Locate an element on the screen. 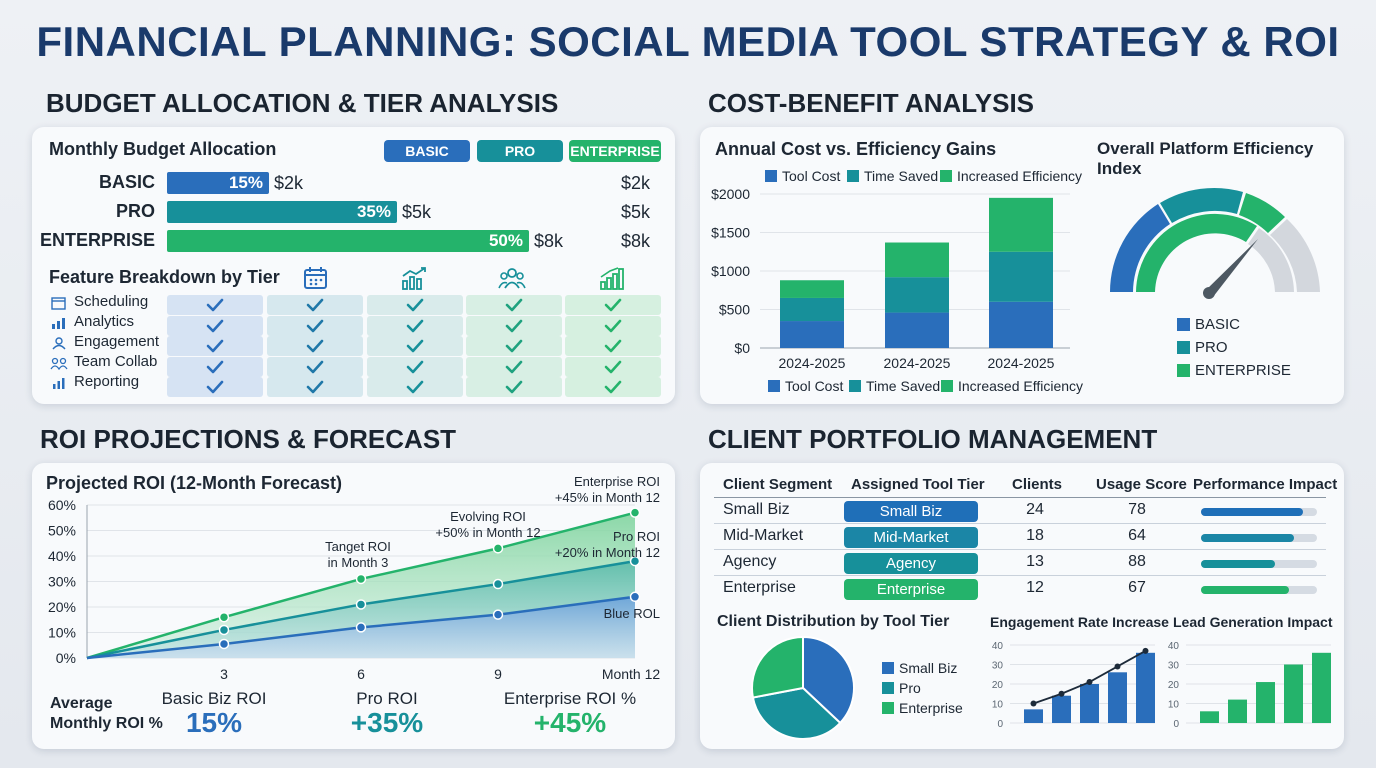 The width and height of the screenshot is (1376, 768). roi-basic-label: Basic Biz ROI is located at coordinates (214, 698).